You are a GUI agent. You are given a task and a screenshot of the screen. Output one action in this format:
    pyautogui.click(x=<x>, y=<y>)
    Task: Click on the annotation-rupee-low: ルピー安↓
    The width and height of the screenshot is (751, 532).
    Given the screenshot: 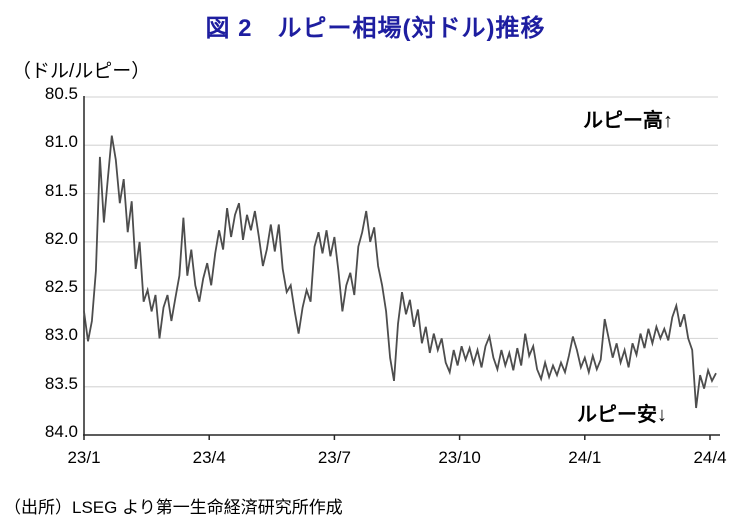 What is the action you would take?
    pyautogui.click(x=622, y=415)
    